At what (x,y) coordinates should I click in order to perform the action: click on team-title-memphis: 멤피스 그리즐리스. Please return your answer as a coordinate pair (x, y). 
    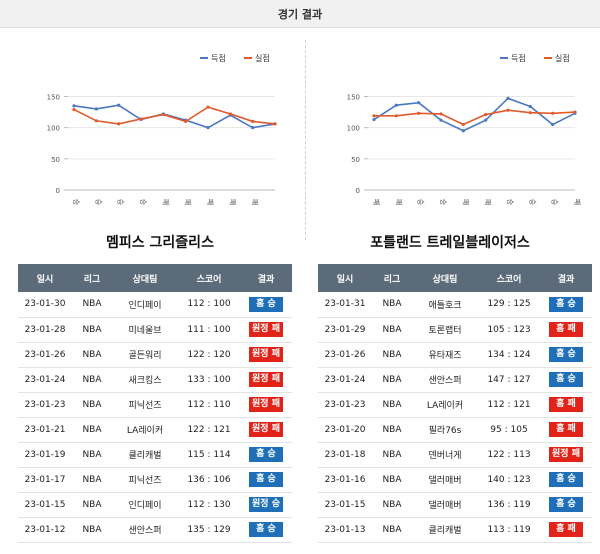
    Looking at the image, I should click on (160, 243).